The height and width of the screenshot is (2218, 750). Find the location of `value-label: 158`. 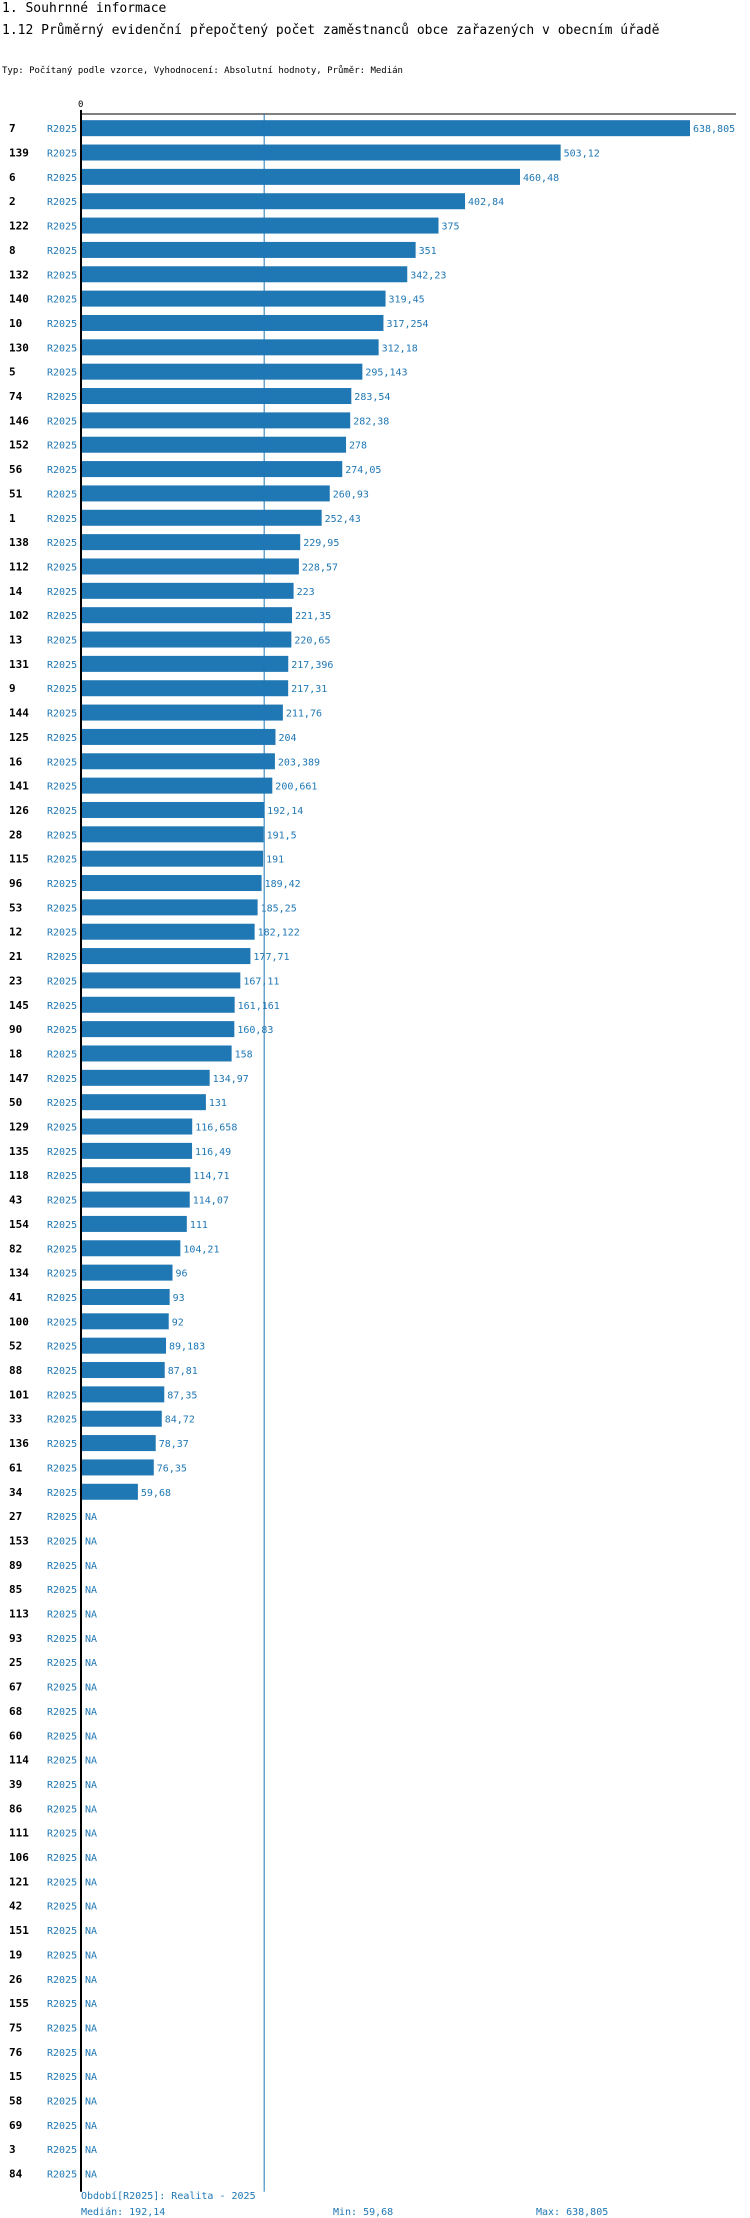

value-label: 158 is located at coordinates (244, 1054).